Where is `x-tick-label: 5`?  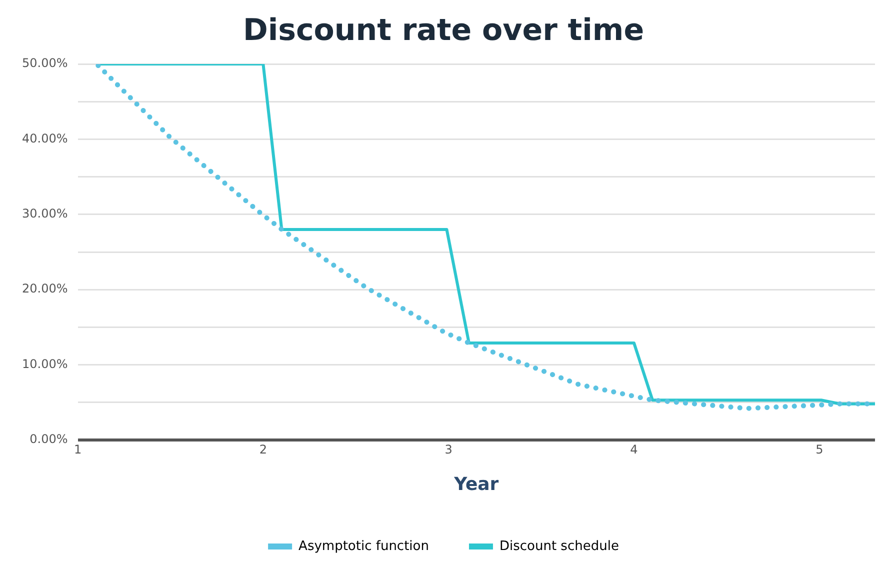
x-tick-label: 5 is located at coordinates (820, 449).